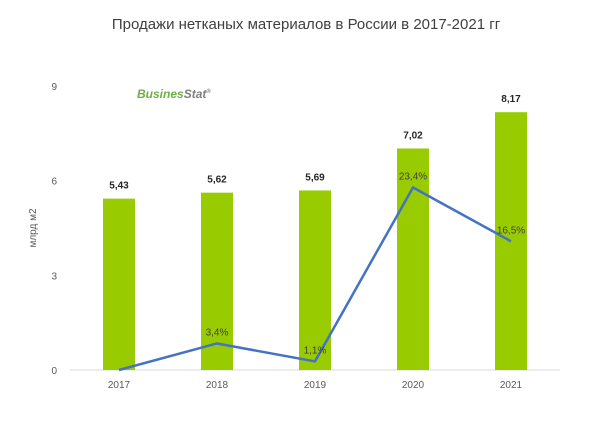 This screenshot has width=612, height=427. What do you see at coordinates (174, 94) in the screenshot?
I see `businesstat-logo: BusinesStat®` at bounding box center [174, 94].